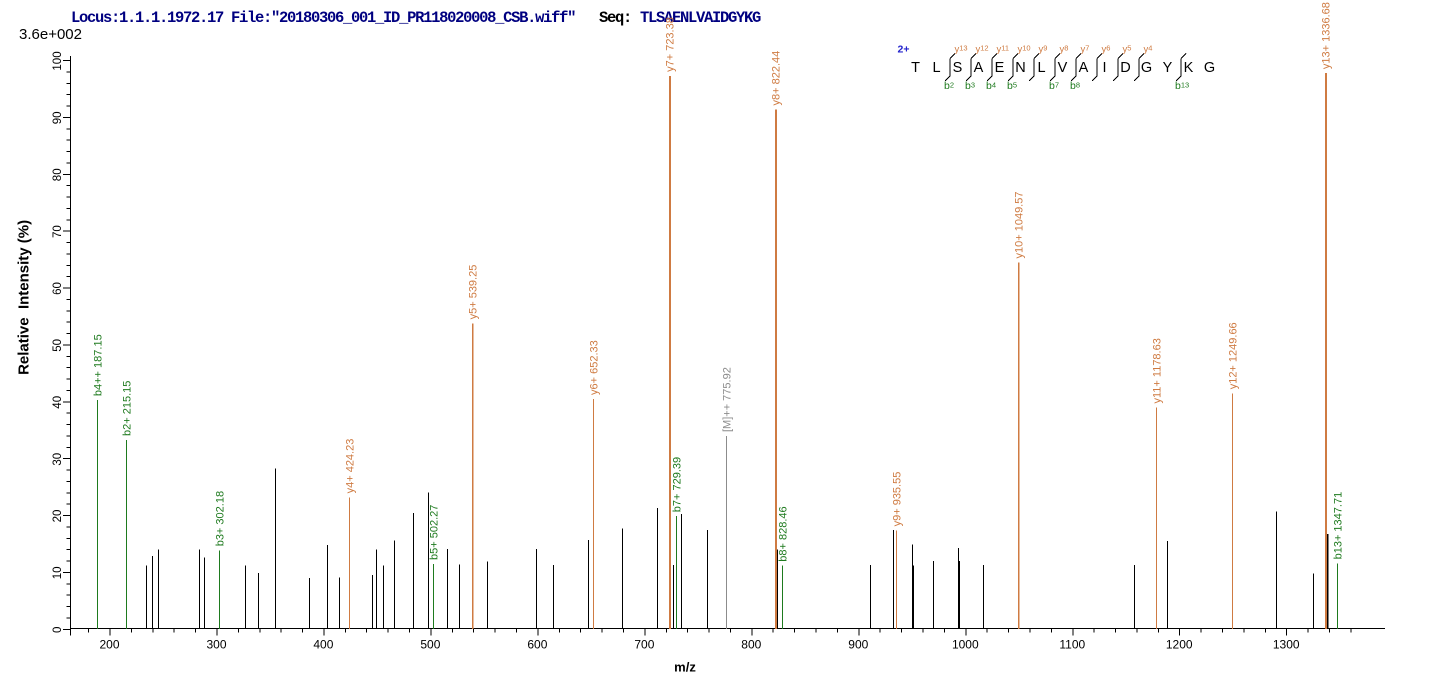 The width and height of the screenshot is (1436, 689). Describe the element at coordinates (221, 518) in the screenshot. I see `svg-text: b3+ 302.18` at that location.